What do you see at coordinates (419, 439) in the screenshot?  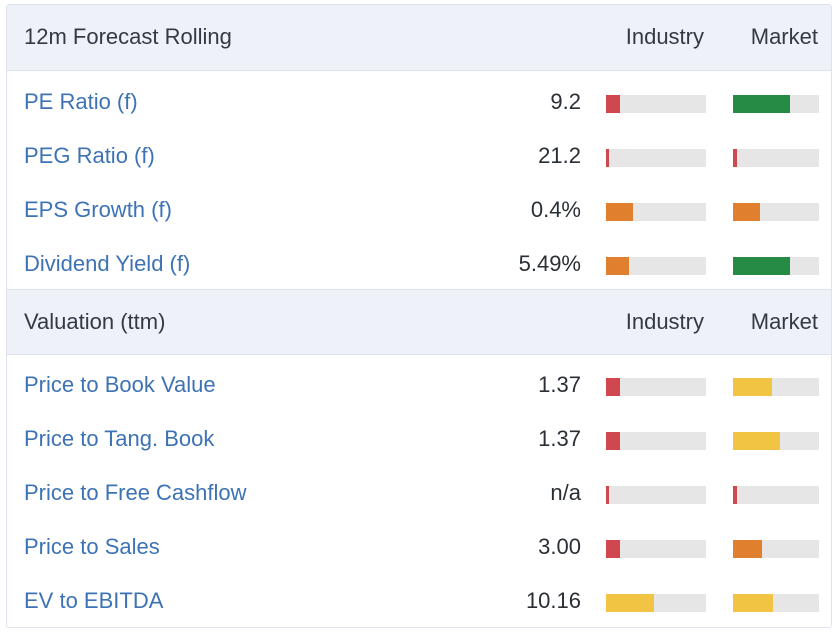 I see `metric-row: Price to Tang. Book 1.37` at bounding box center [419, 439].